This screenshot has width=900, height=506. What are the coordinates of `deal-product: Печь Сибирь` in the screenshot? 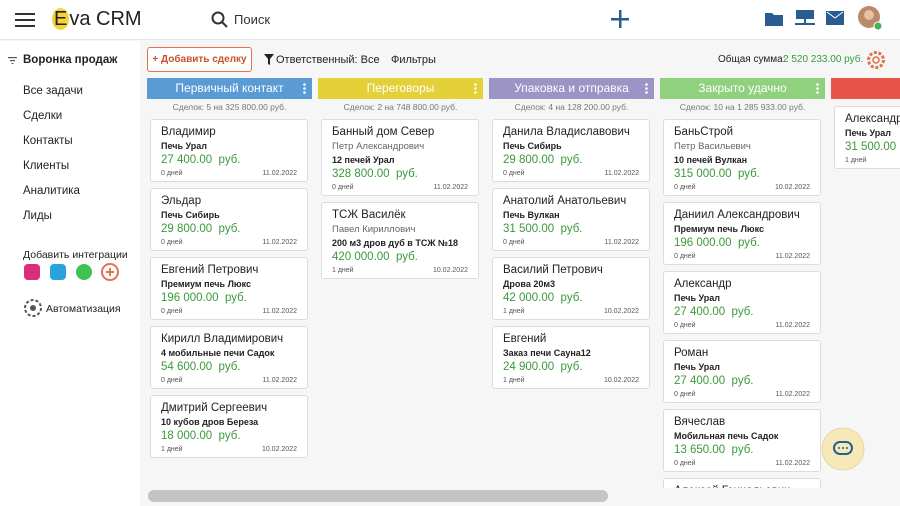 It's located at (190, 215).